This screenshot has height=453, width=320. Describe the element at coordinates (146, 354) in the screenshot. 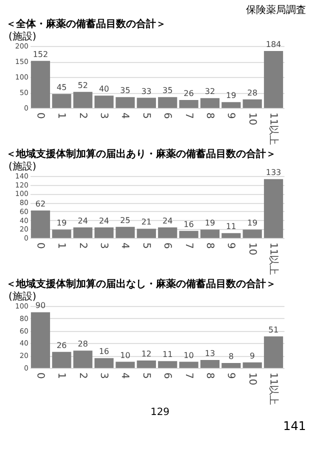

I see `data-label: 12` at that location.